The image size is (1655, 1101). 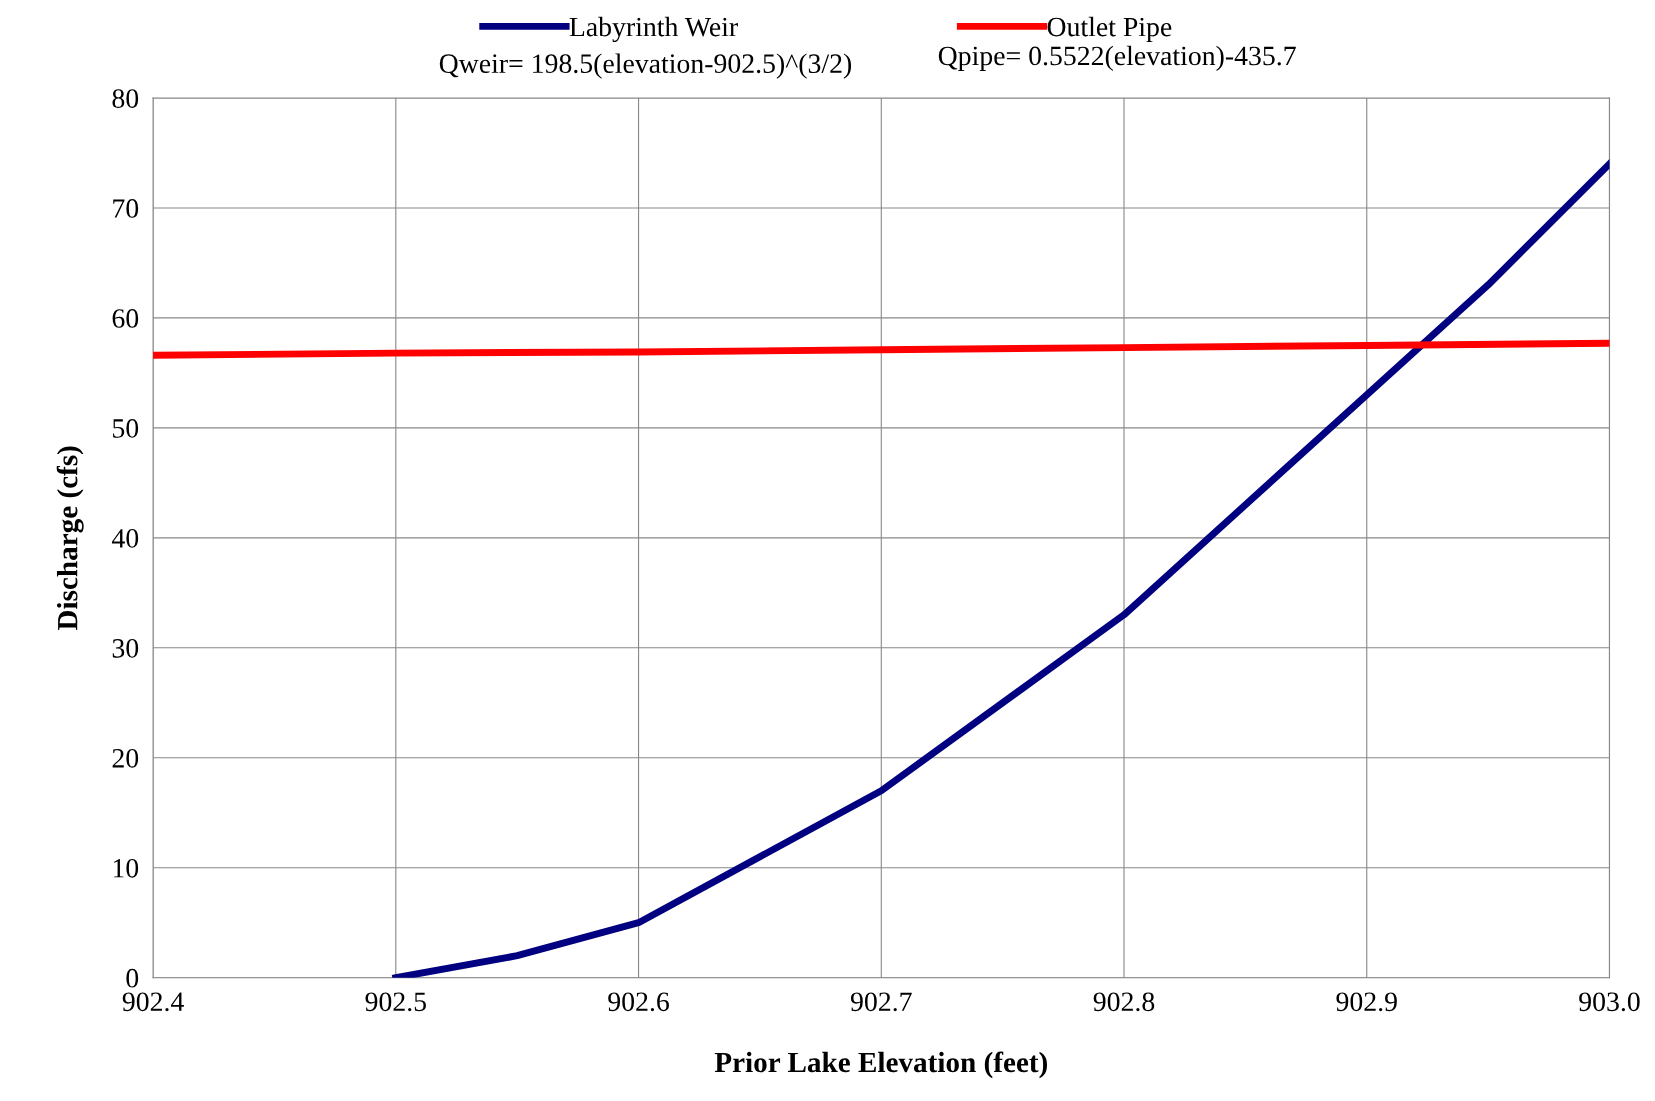 What do you see at coordinates (153, 1002) in the screenshot?
I see `x-tick-label: 902.4` at bounding box center [153, 1002].